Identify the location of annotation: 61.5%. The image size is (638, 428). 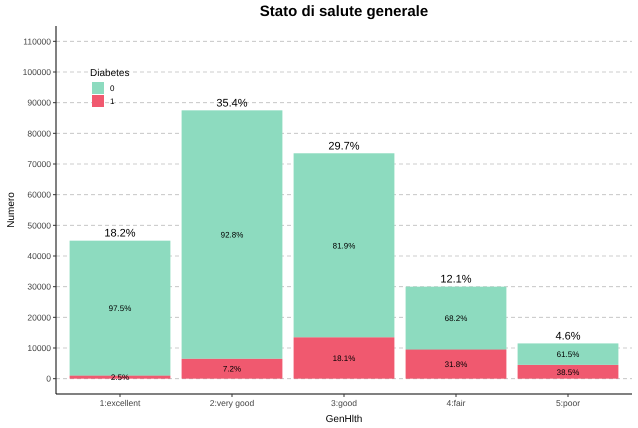
(568, 355).